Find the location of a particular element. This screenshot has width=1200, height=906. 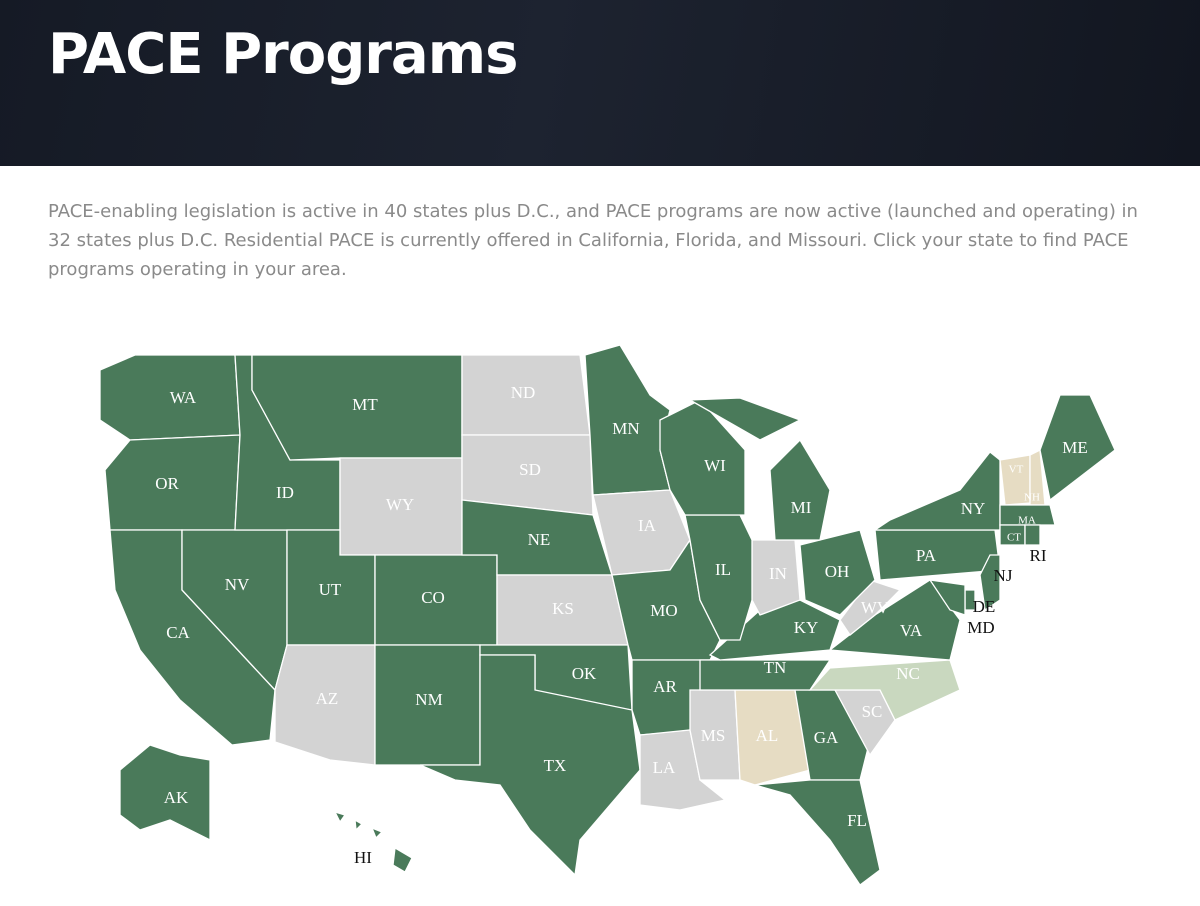

state: RI is located at coordinates (1035, 544).